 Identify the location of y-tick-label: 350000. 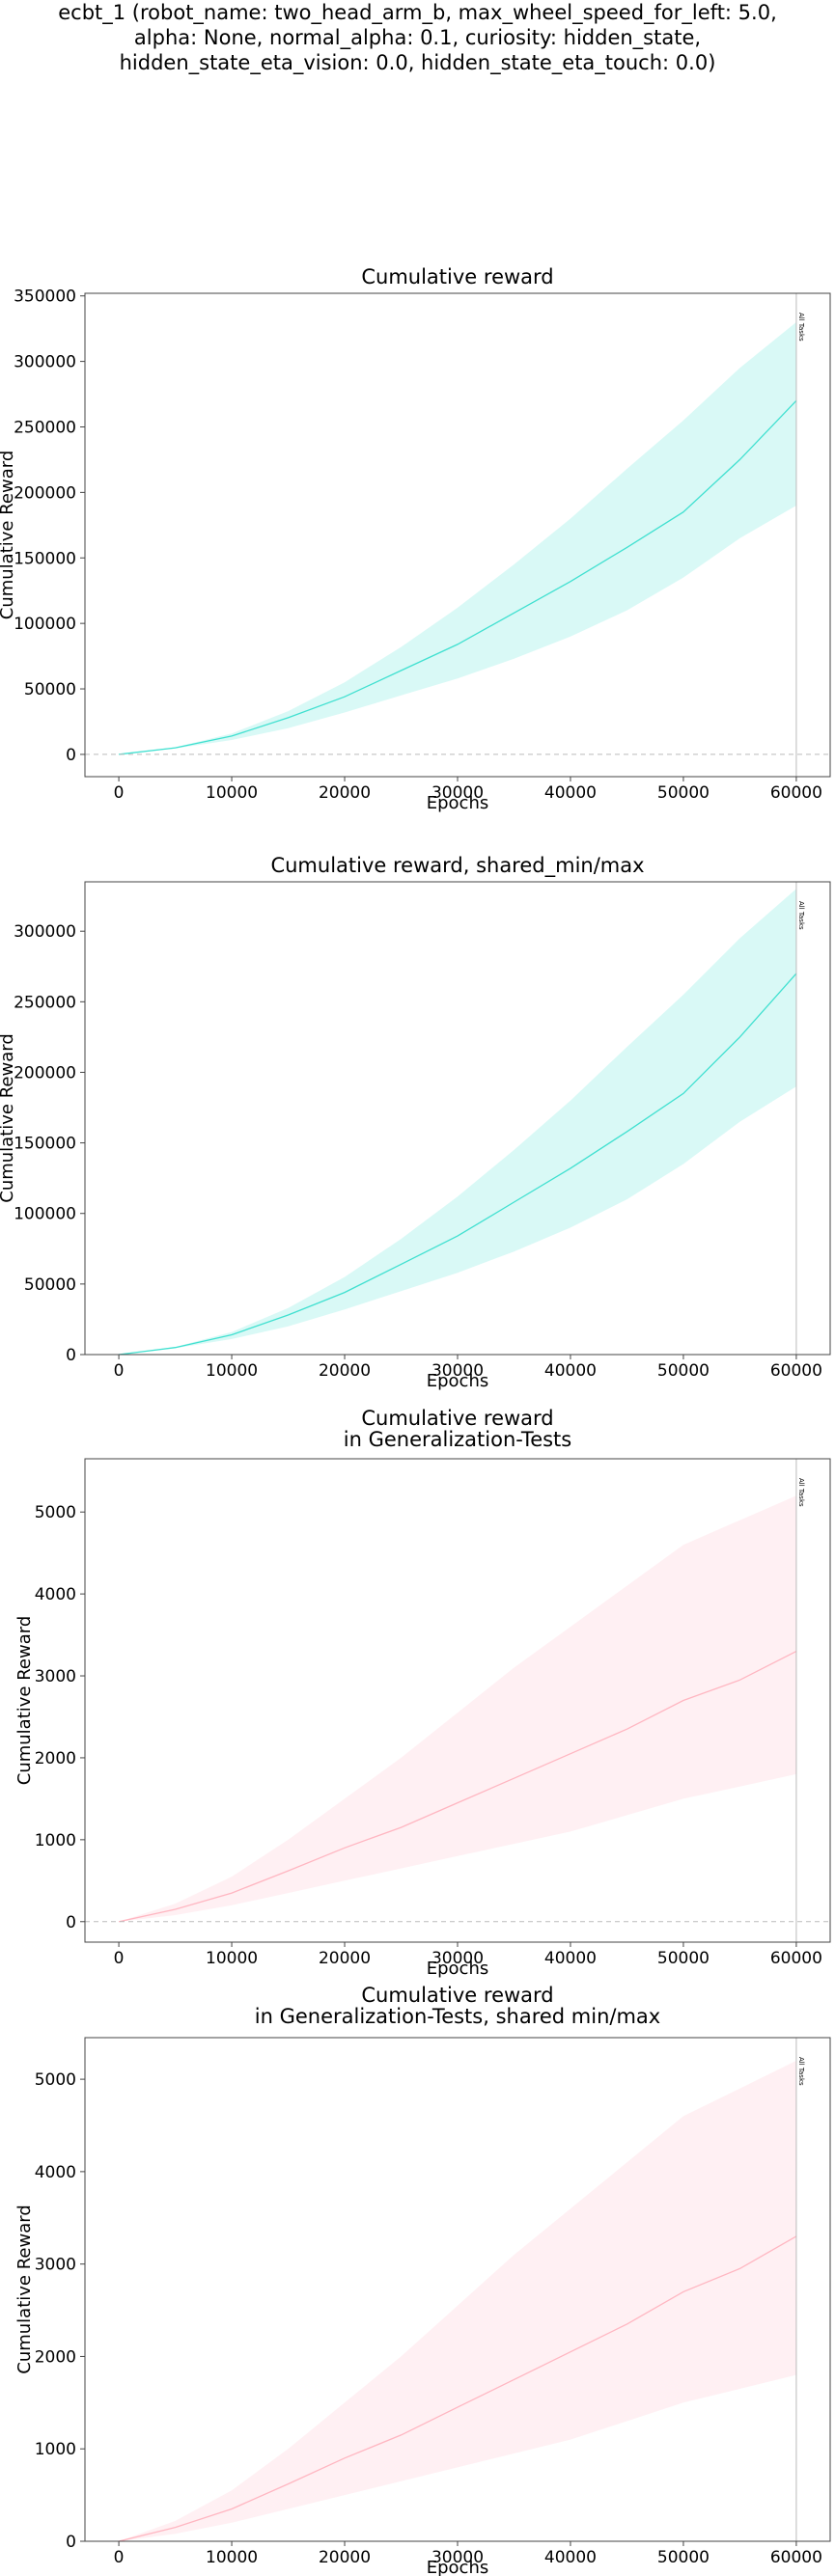
(45, 297).